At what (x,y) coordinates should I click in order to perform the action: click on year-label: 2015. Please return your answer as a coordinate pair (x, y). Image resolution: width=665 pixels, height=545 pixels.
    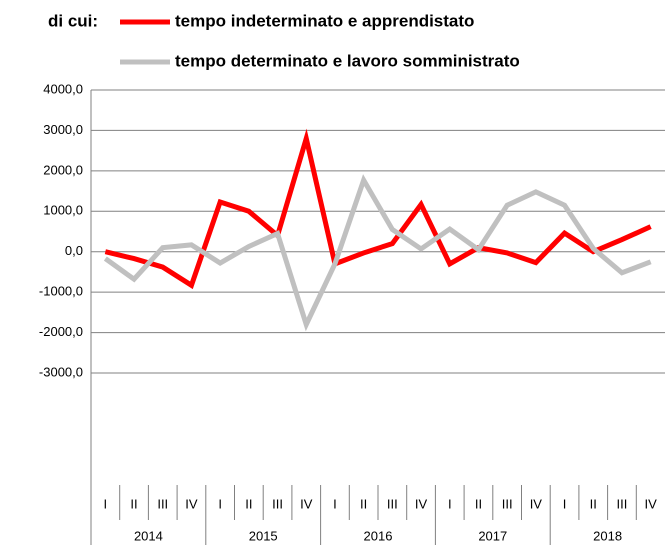
    Looking at the image, I should click on (263, 535).